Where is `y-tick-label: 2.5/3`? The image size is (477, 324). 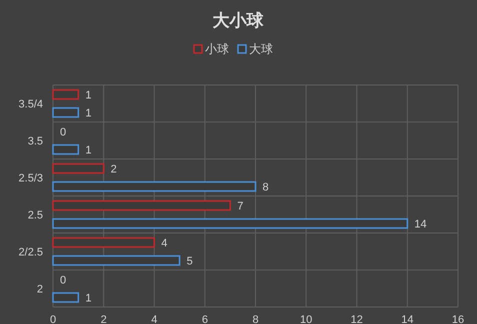
y-tick-label: 2.5/3 is located at coordinates (30, 178).